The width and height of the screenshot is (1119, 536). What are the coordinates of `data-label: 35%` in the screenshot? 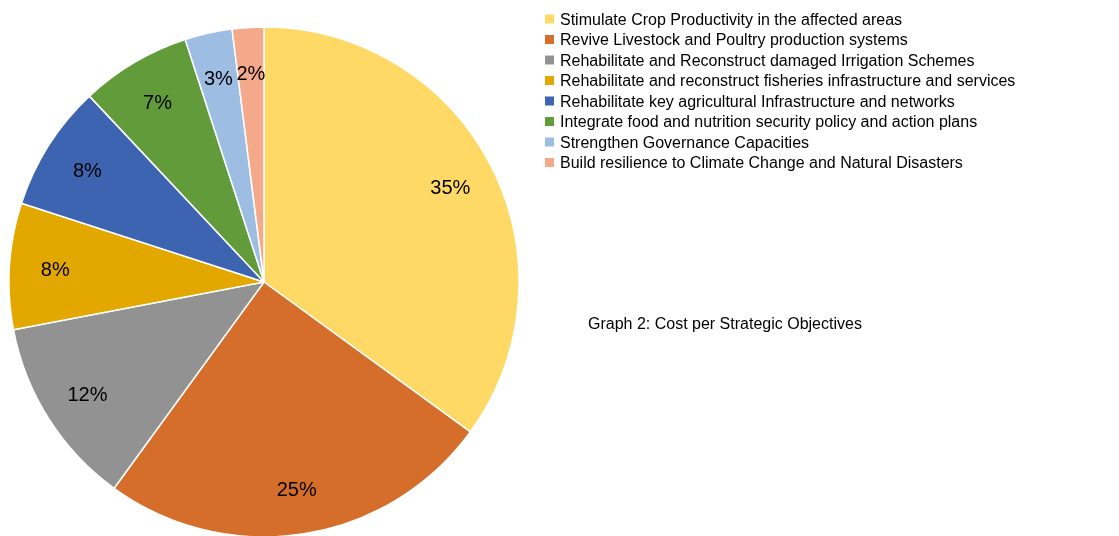 It's located at (450, 187).